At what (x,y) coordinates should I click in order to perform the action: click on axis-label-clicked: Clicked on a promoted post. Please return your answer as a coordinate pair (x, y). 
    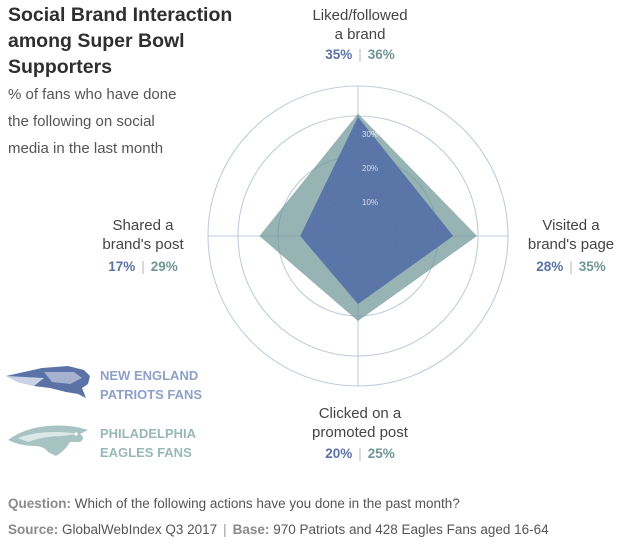
    Looking at the image, I should click on (360, 423).